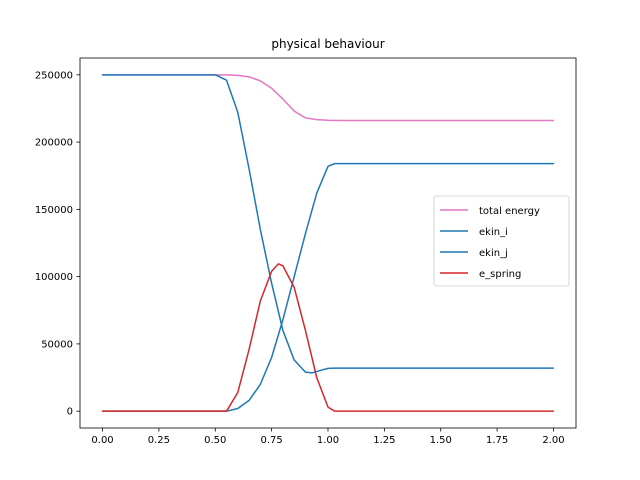  Describe the element at coordinates (215, 440) in the screenshot. I see `x-tick-label: 0.50` at that location.